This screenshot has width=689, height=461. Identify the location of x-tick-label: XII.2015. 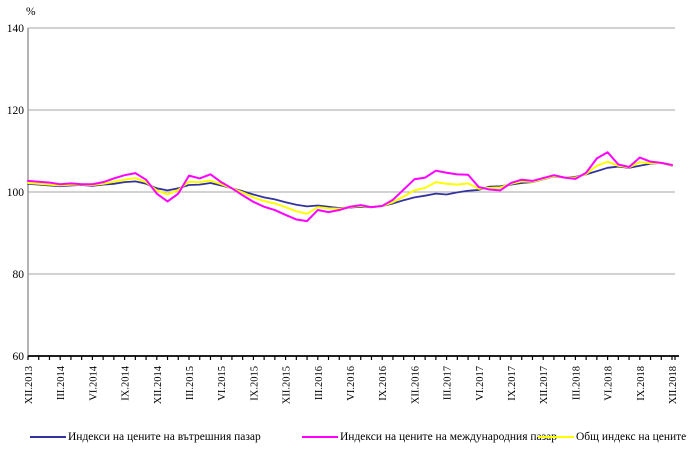
(287, 385).